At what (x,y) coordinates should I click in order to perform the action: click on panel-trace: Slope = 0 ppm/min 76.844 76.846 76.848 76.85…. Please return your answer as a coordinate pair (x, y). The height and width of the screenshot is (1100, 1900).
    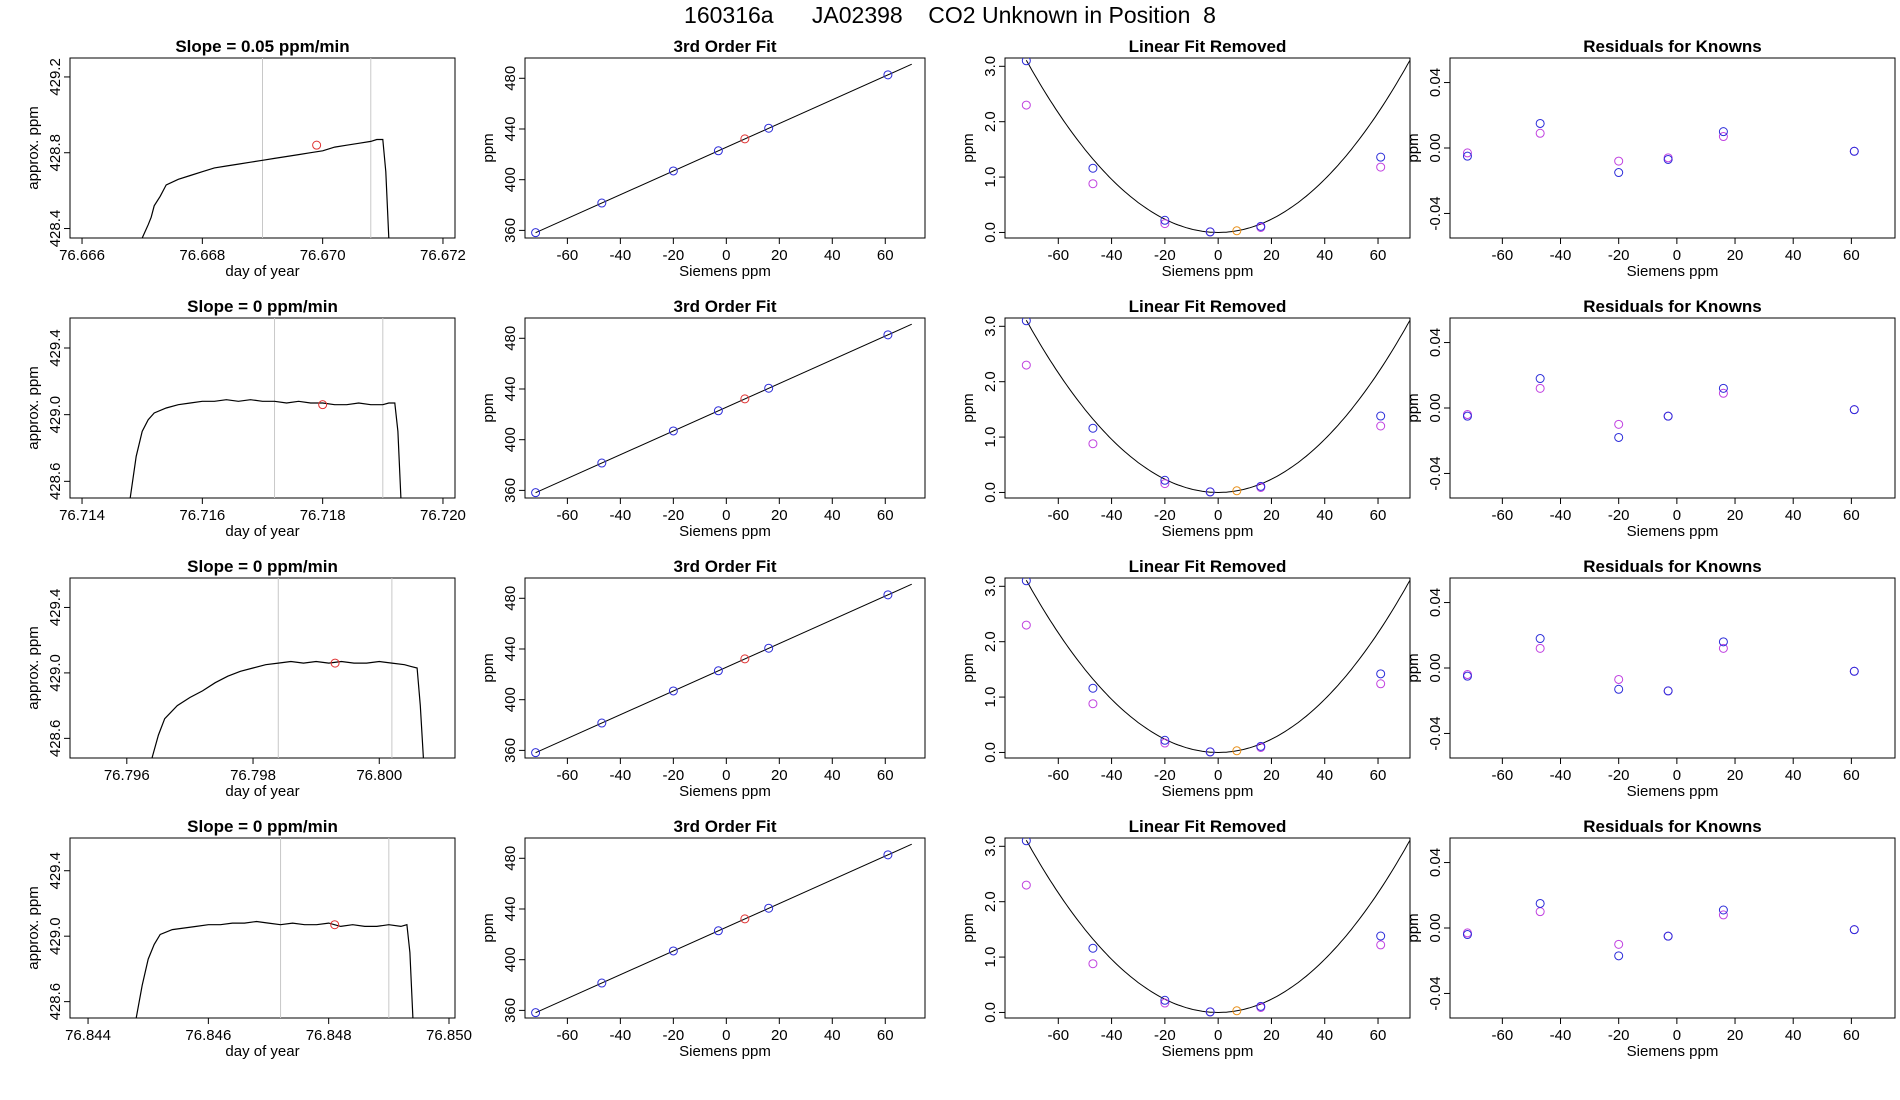
    Looking at the image, I should click on (248, 938).